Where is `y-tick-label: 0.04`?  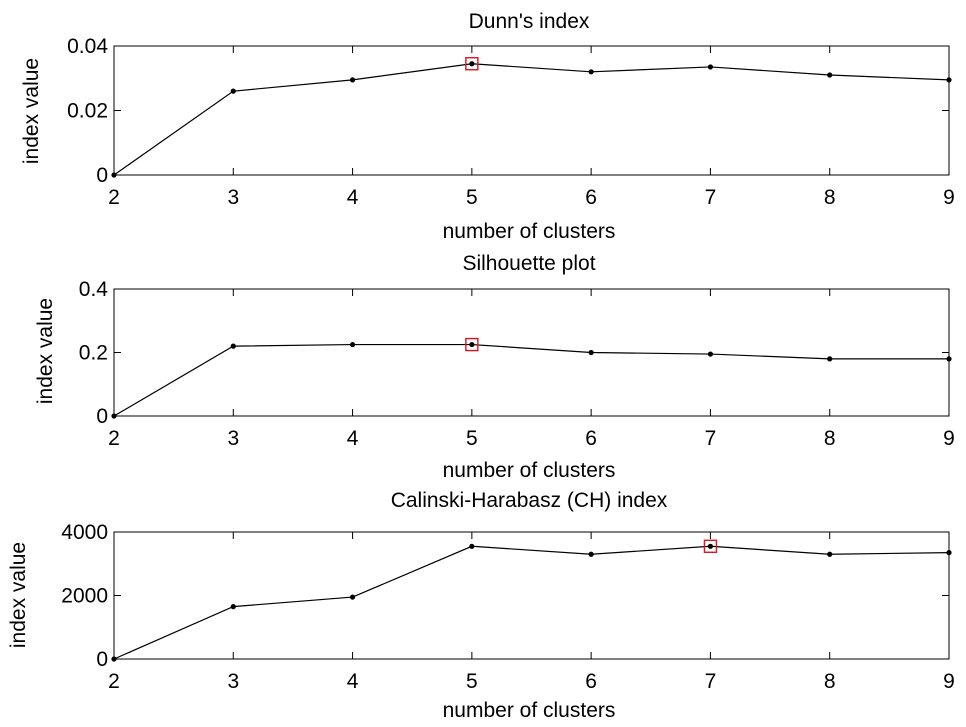 y-tick-label: 0.04 is located at coordinates (87, 46).